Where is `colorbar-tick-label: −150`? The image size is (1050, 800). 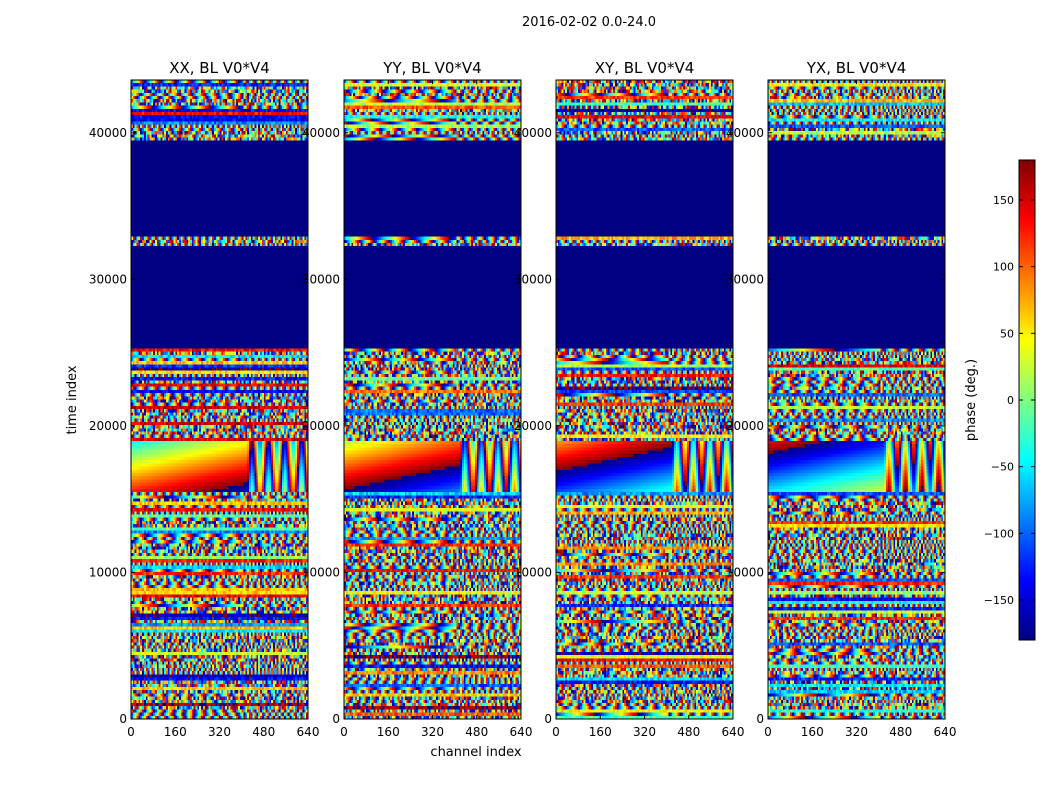 colorbar-tick-label: −150 is located at coordinates (999, 600).